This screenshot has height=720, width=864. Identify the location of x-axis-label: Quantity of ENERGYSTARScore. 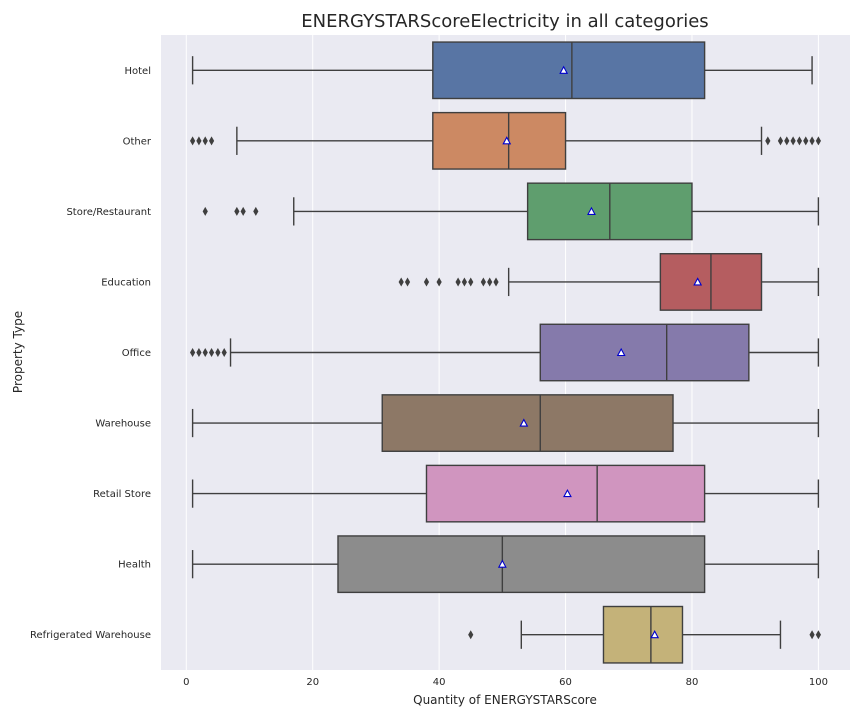
(505, 700).